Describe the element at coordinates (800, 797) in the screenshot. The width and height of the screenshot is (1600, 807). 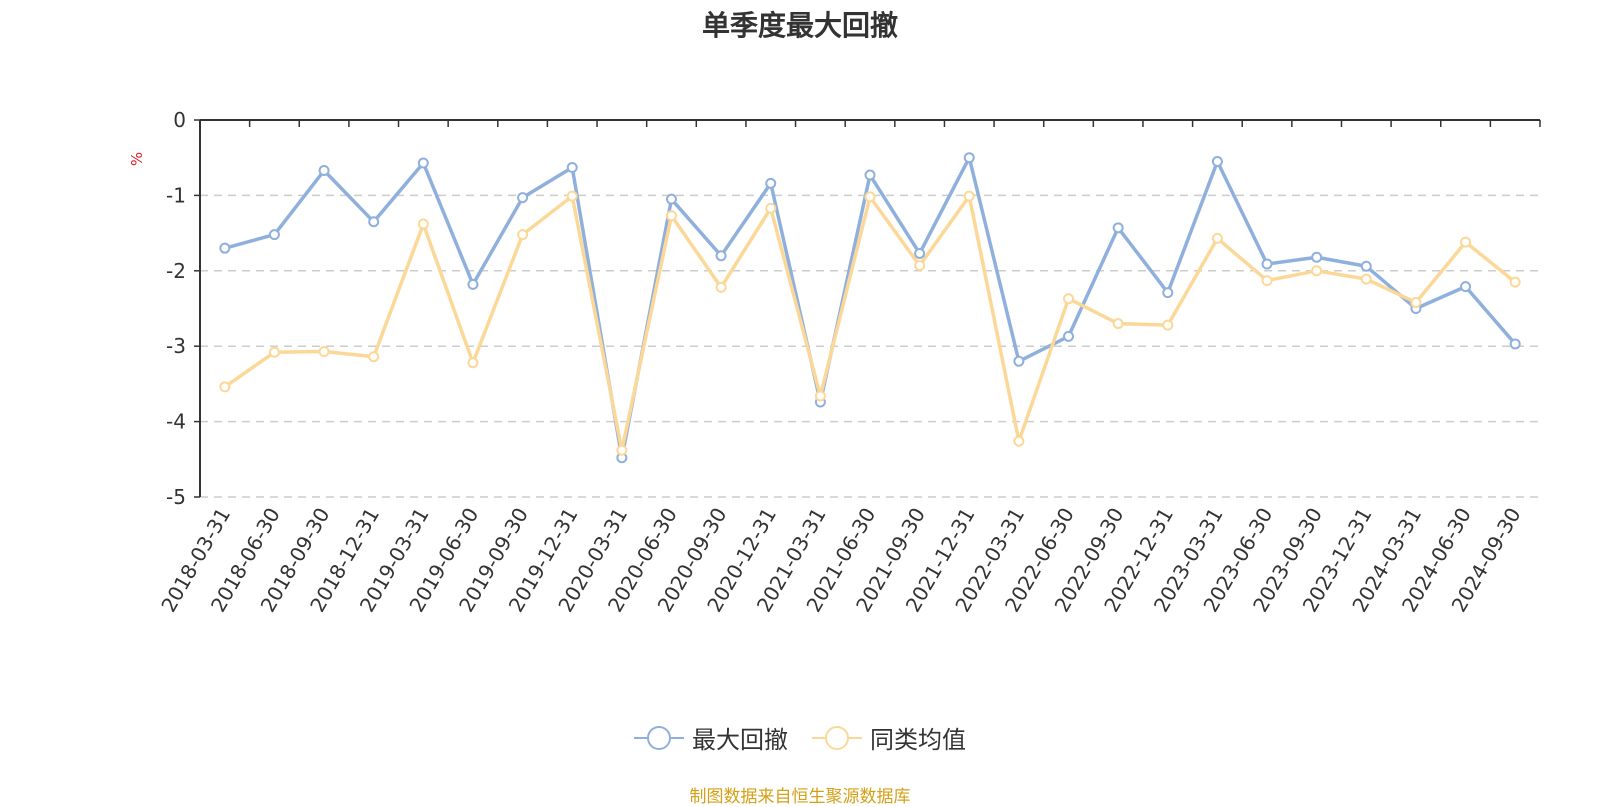
I see `data-source-note: 制图数据来自恒生聚源数据库` at that location.